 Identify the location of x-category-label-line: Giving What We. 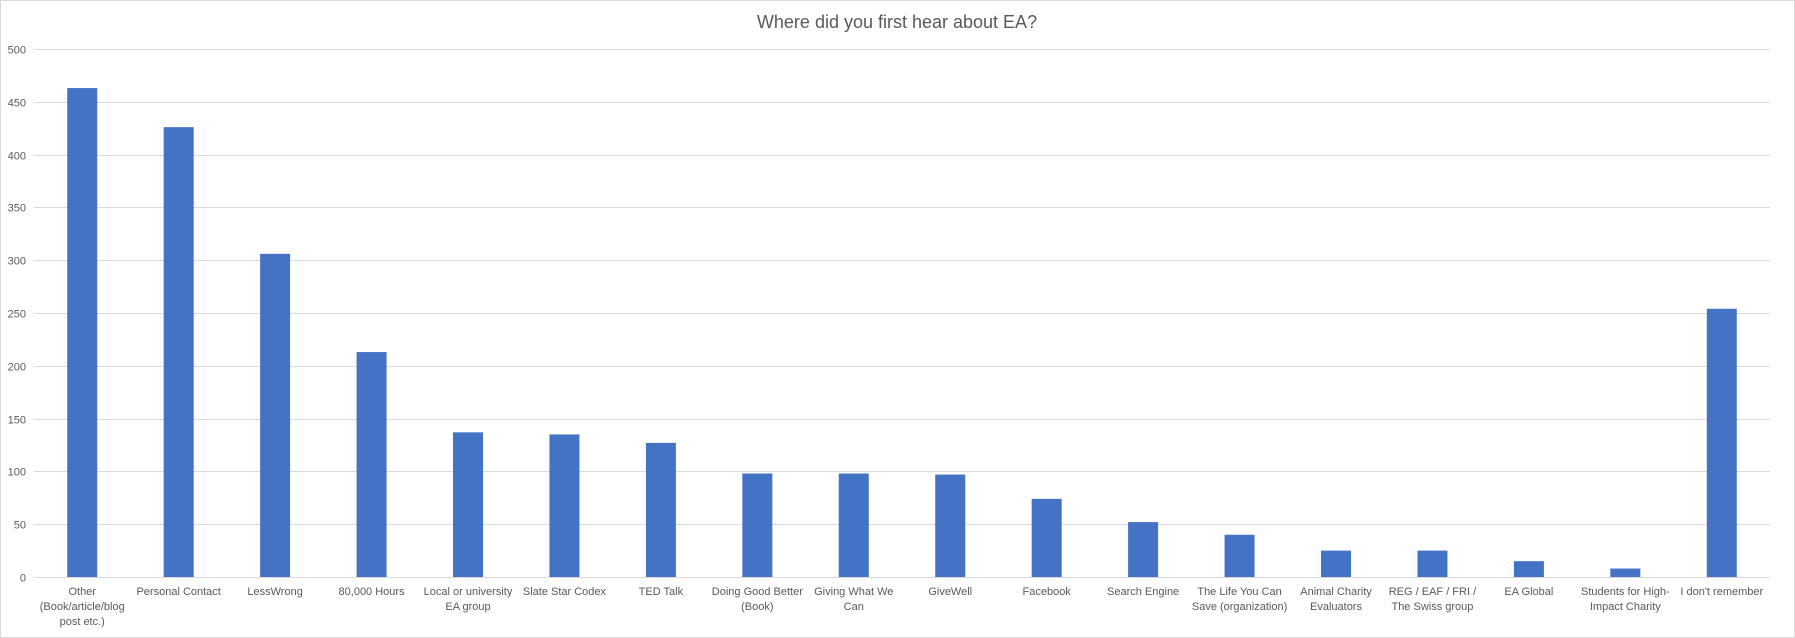
(853, 592).